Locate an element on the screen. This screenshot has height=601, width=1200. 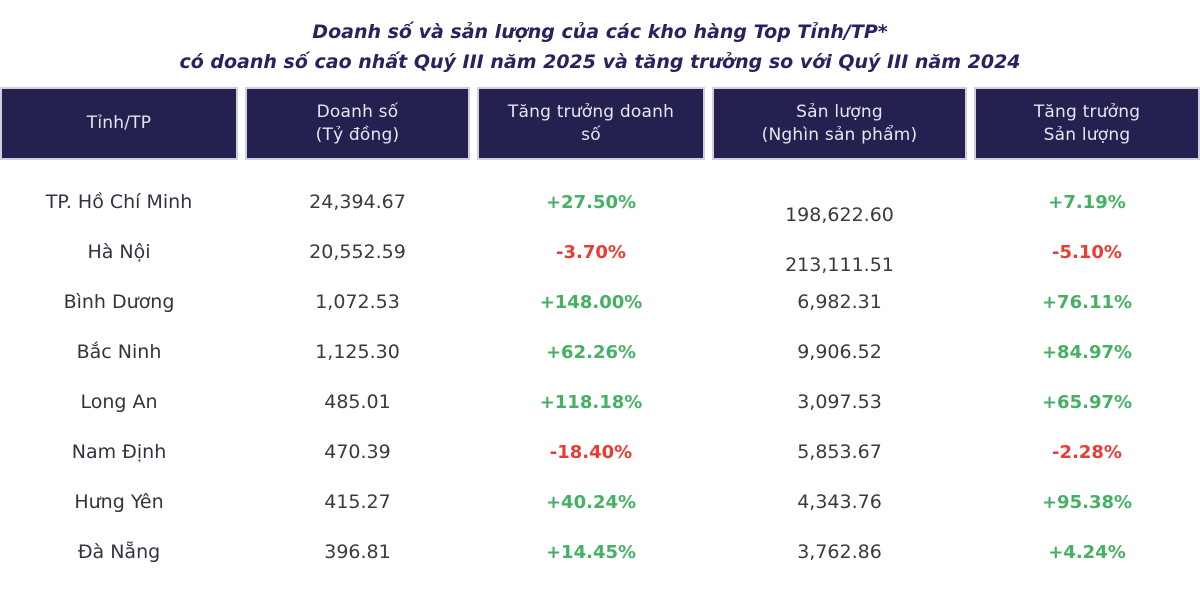
cell-revenue-growth: -18.40% is located at coordinates (591, 452).